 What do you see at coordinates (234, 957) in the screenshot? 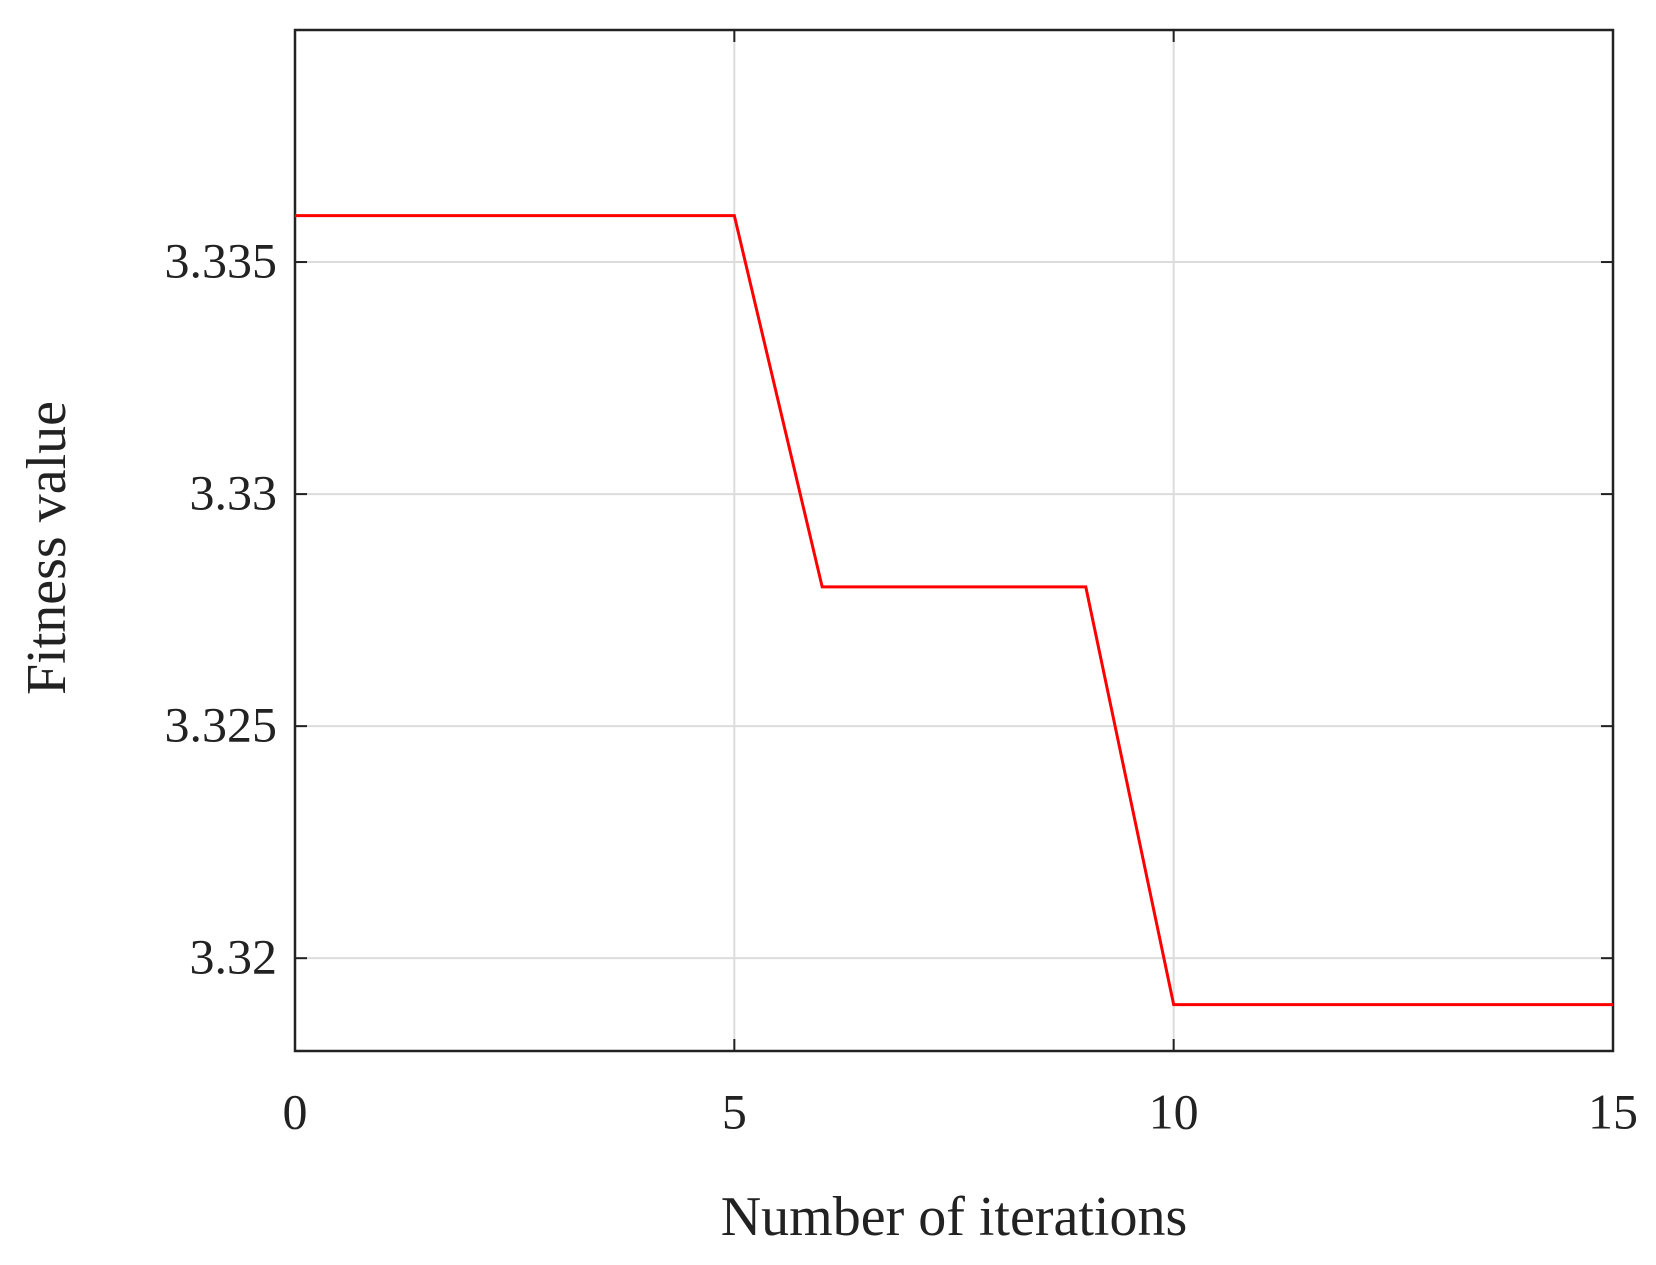
I see `y-tick-label: 3.32` at bounding box center [234, 957].